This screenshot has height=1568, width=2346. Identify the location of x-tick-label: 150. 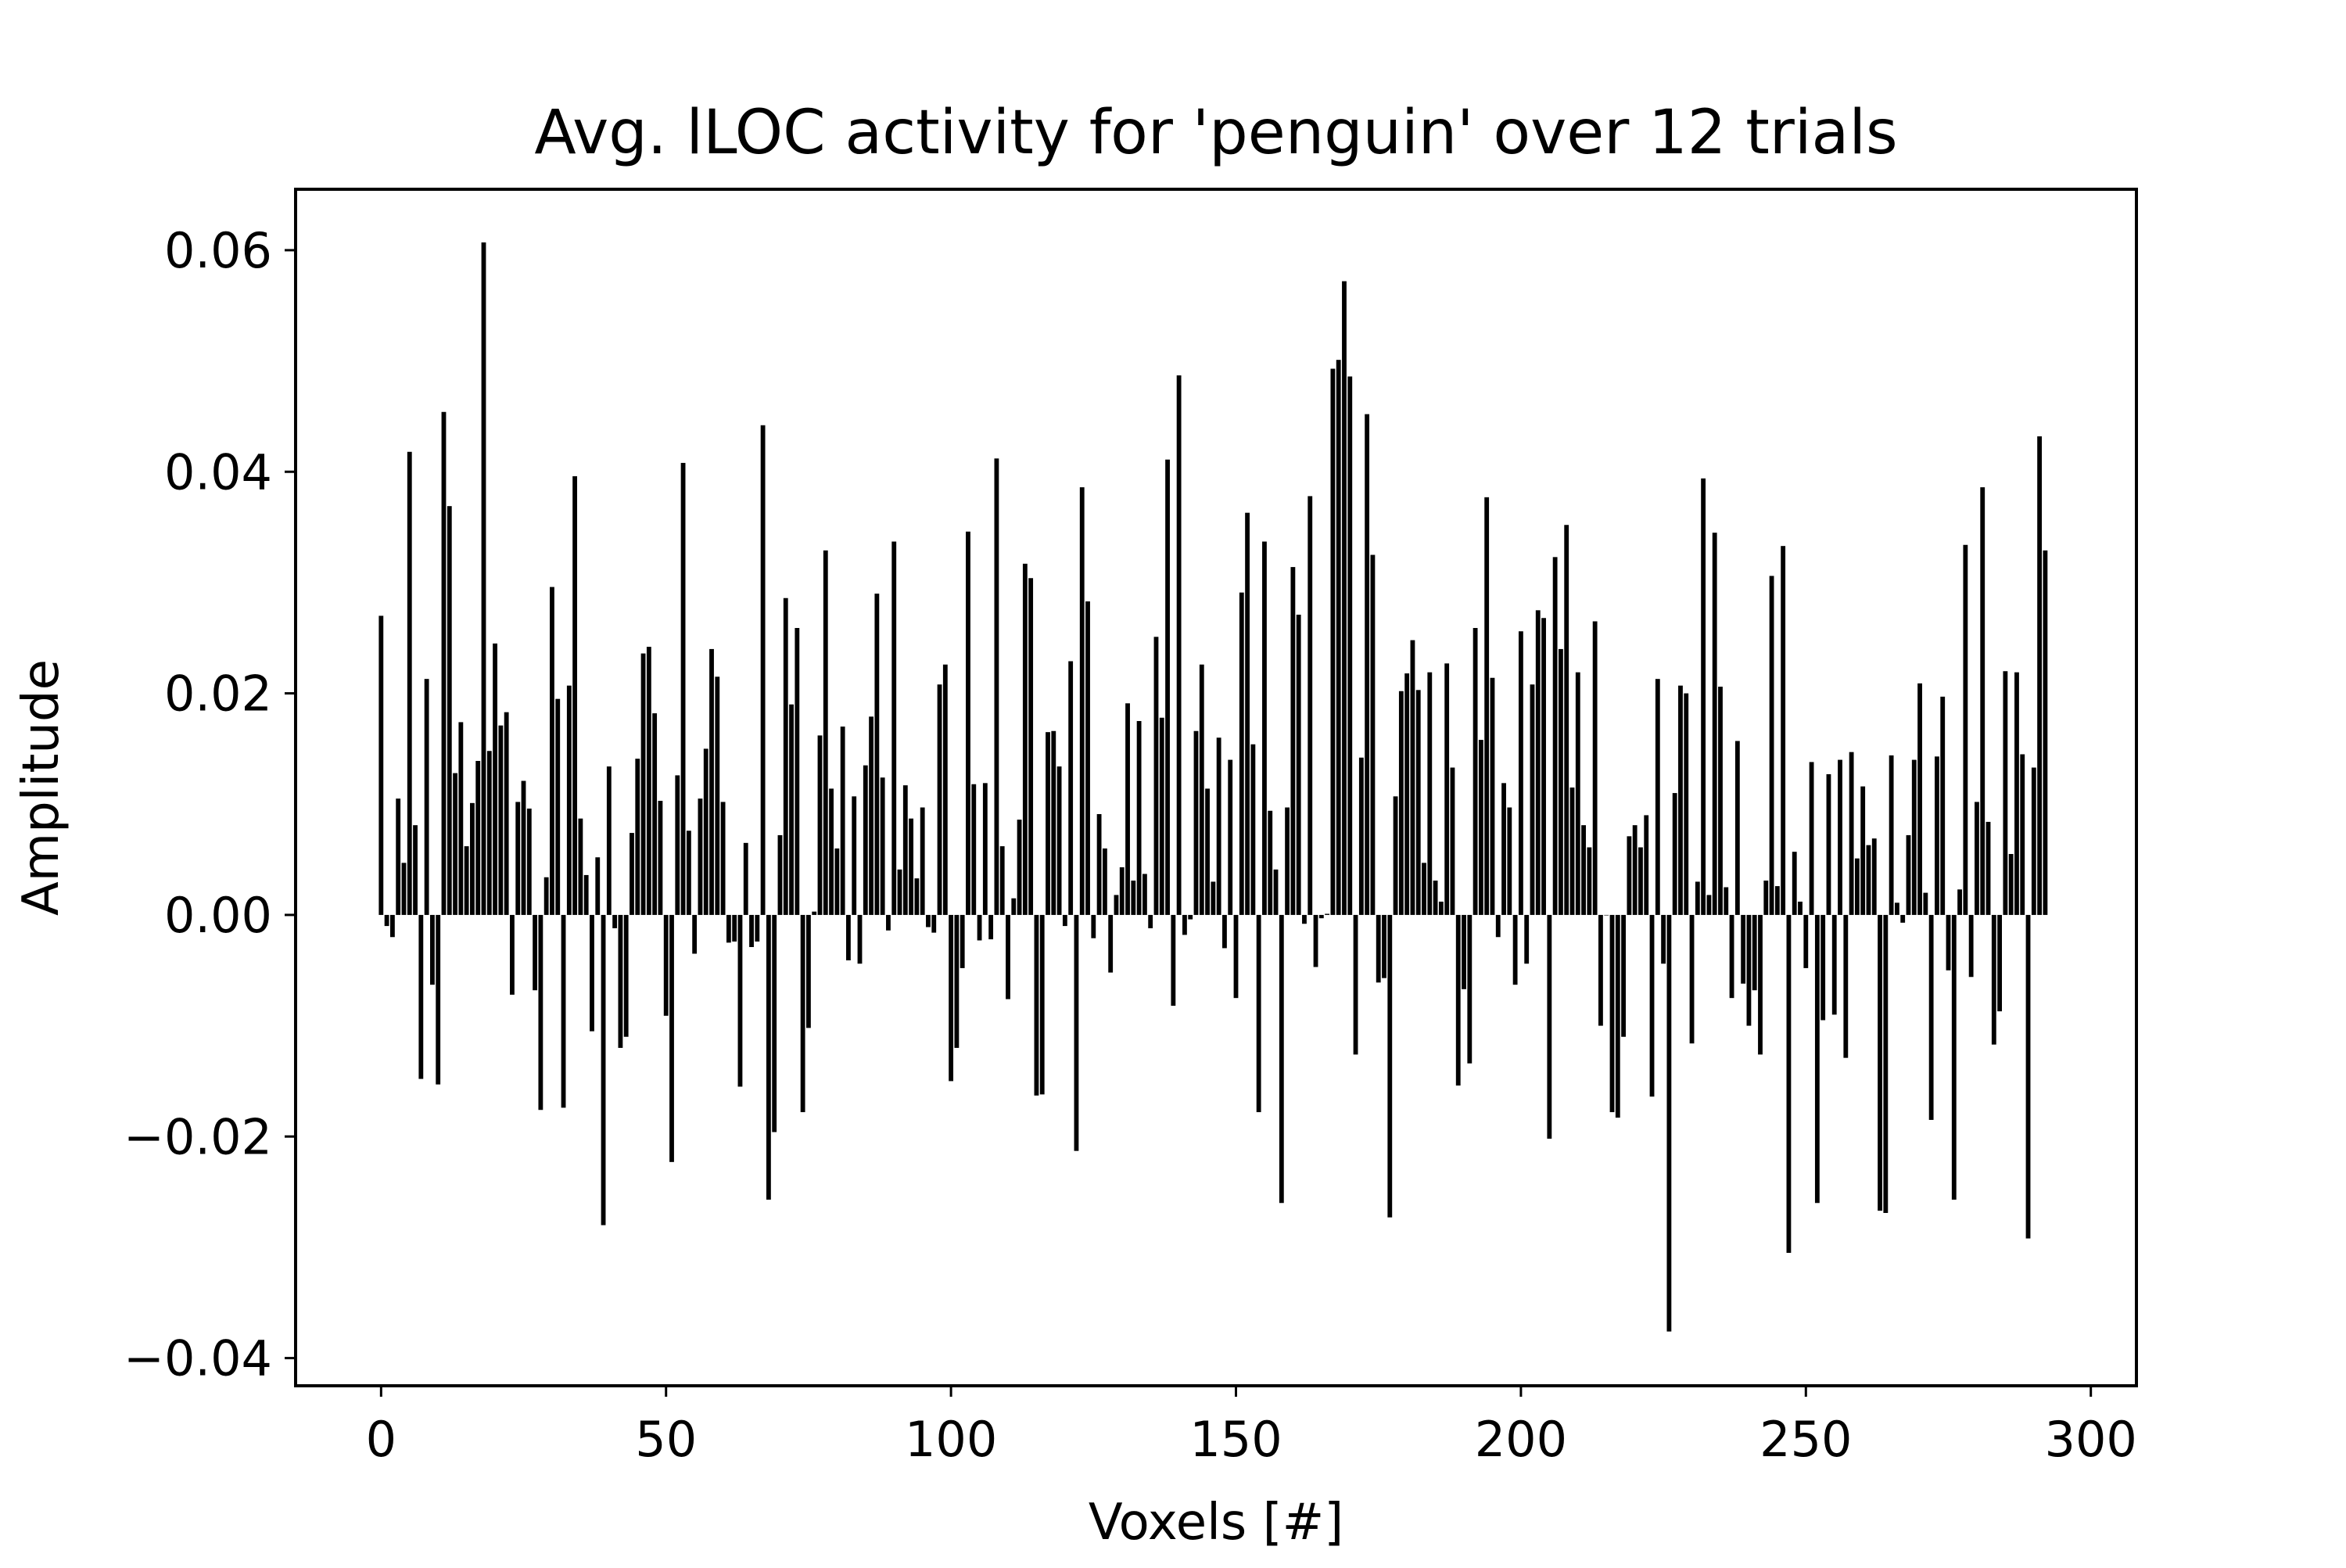
(1235, 1439).